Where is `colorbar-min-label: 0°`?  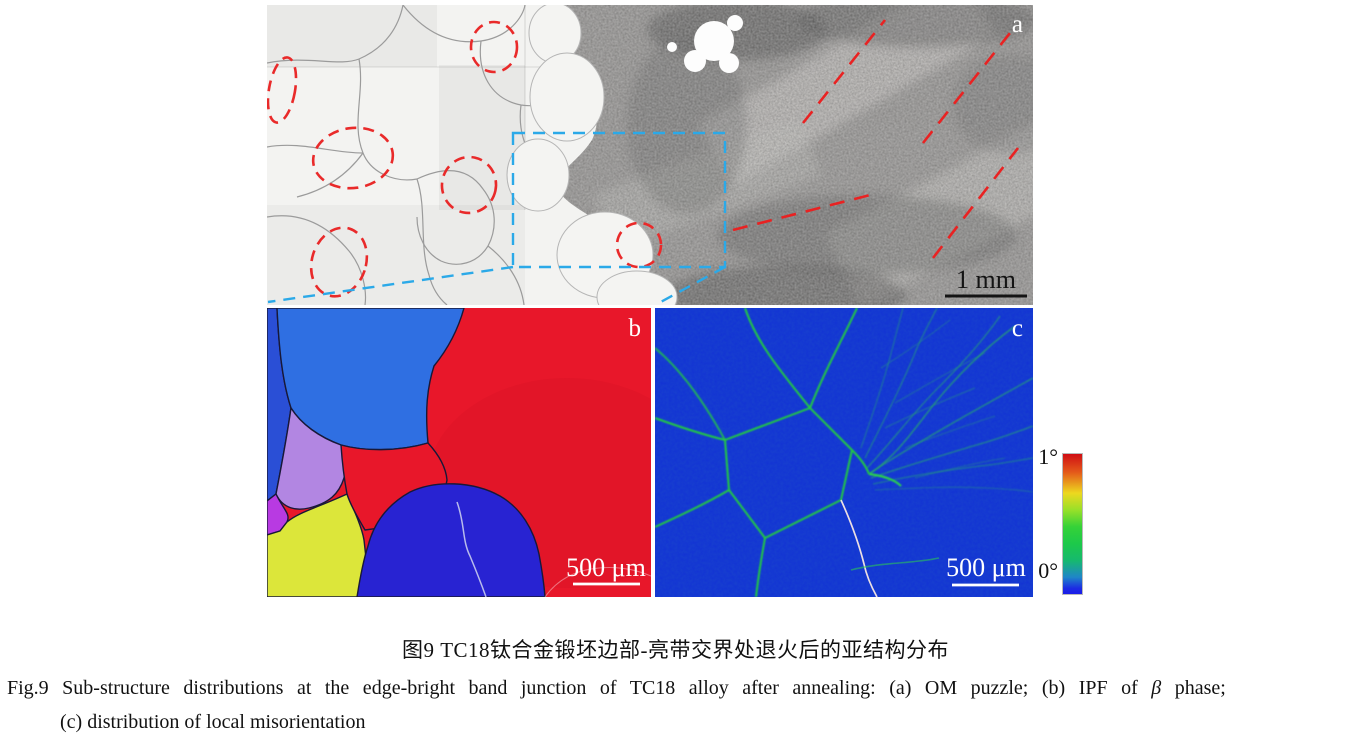
colorbar-min-label: 0° is located at coordinates (1048, 570).